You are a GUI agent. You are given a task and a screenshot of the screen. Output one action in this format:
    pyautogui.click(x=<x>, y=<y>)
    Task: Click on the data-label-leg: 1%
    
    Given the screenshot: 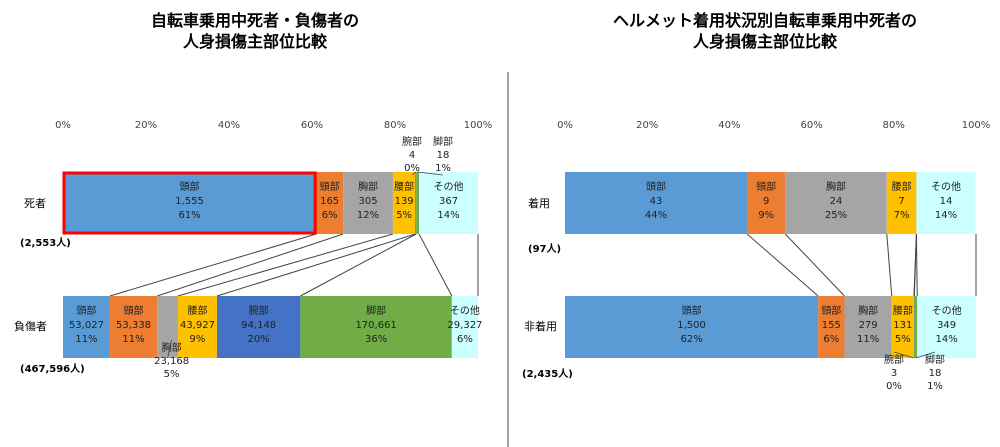 What is the action you would take?
    pyautogui.click(x=935, y=386)
    